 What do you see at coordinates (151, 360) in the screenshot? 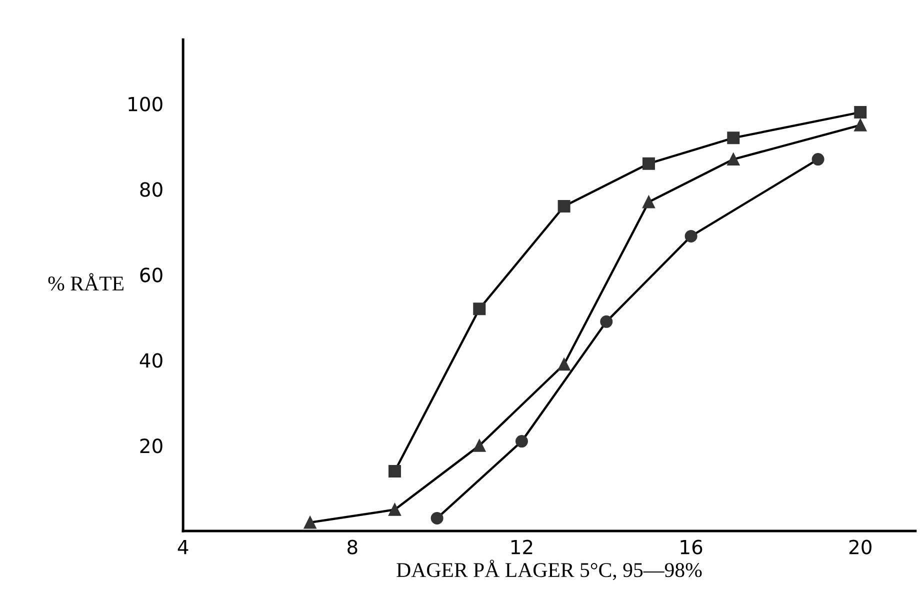
I see `y-tick-label: 40` at bounding box center [151, 360].